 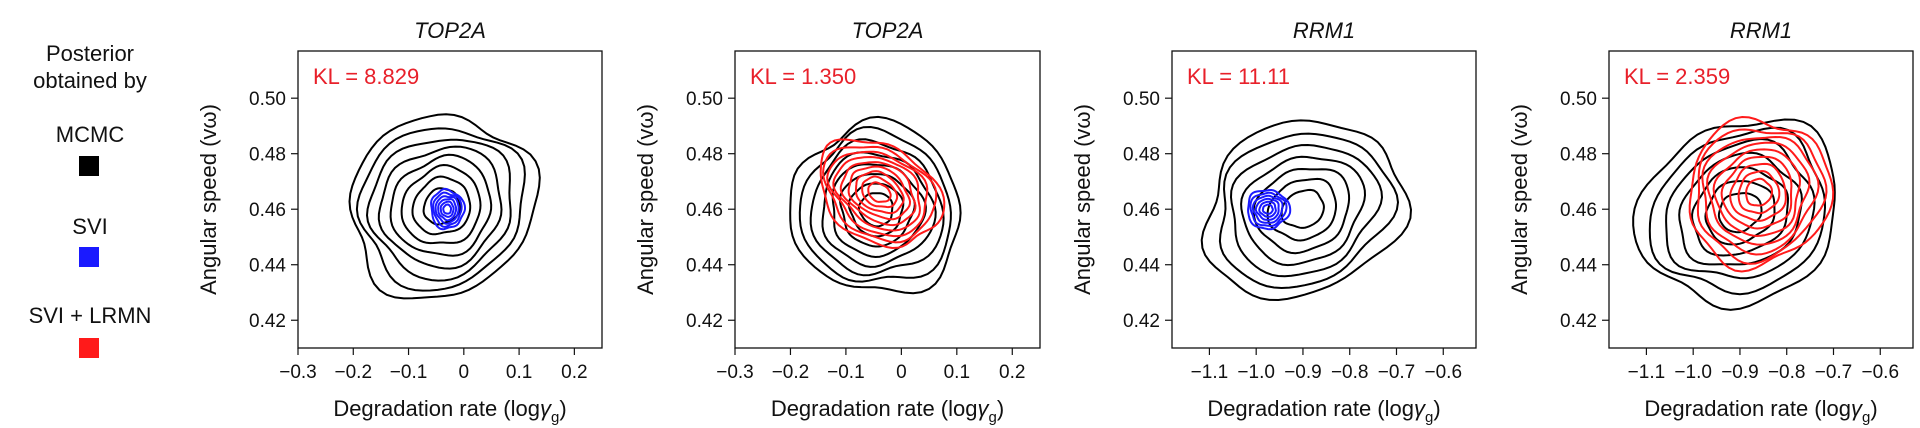 I want to click on x-tick-label: 0.1, so click(x=519, y=372).